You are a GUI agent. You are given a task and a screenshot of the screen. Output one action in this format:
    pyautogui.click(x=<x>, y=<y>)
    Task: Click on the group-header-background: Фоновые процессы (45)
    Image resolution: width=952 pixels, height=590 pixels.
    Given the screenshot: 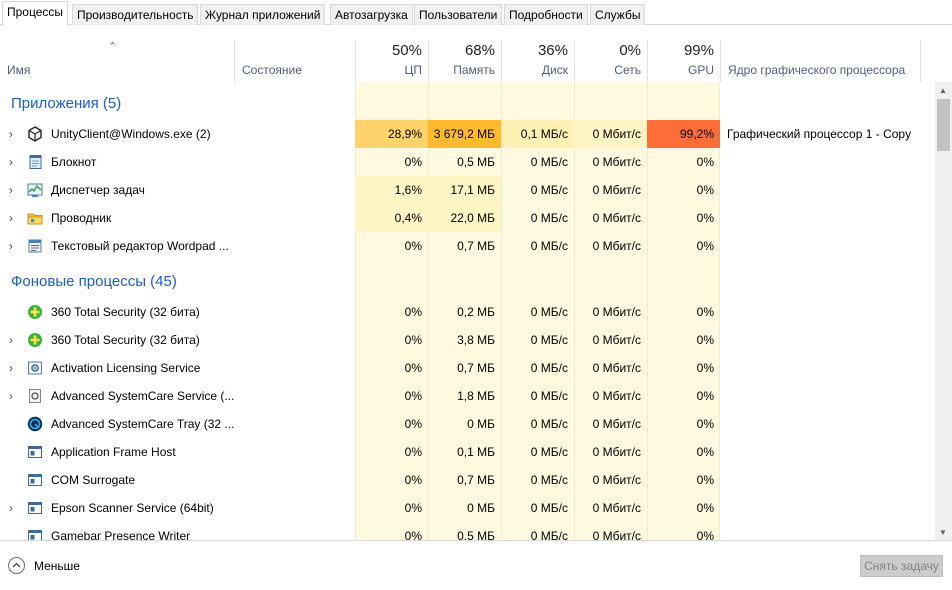 What is the action you would take?
    pyautogui.click(x=467, y=279)
    